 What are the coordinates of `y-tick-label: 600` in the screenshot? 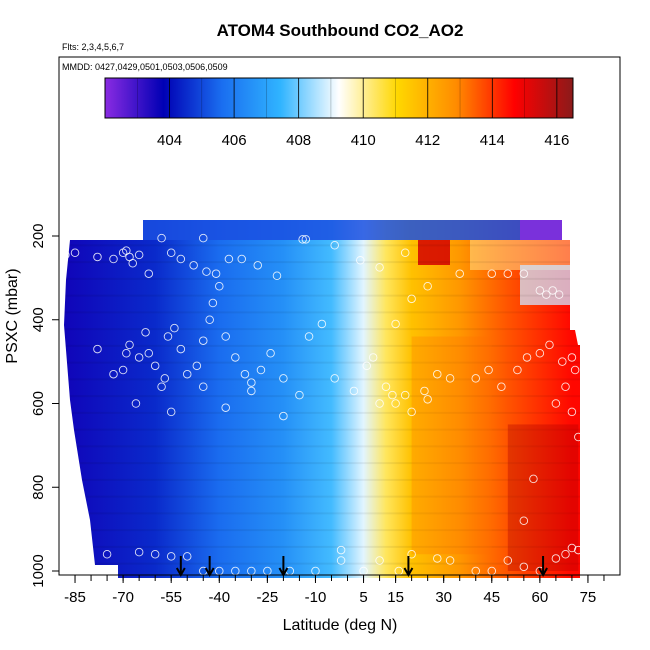 It's located at (38, 403).